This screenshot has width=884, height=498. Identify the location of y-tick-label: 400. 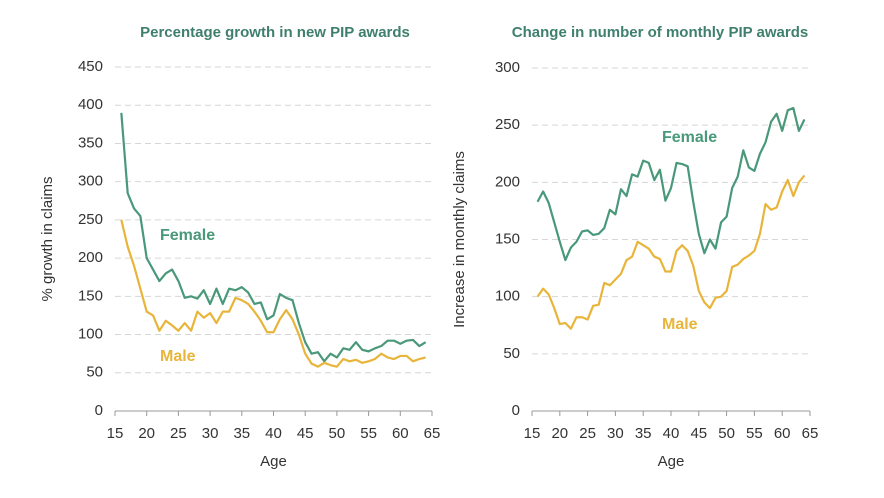
(90, 104).